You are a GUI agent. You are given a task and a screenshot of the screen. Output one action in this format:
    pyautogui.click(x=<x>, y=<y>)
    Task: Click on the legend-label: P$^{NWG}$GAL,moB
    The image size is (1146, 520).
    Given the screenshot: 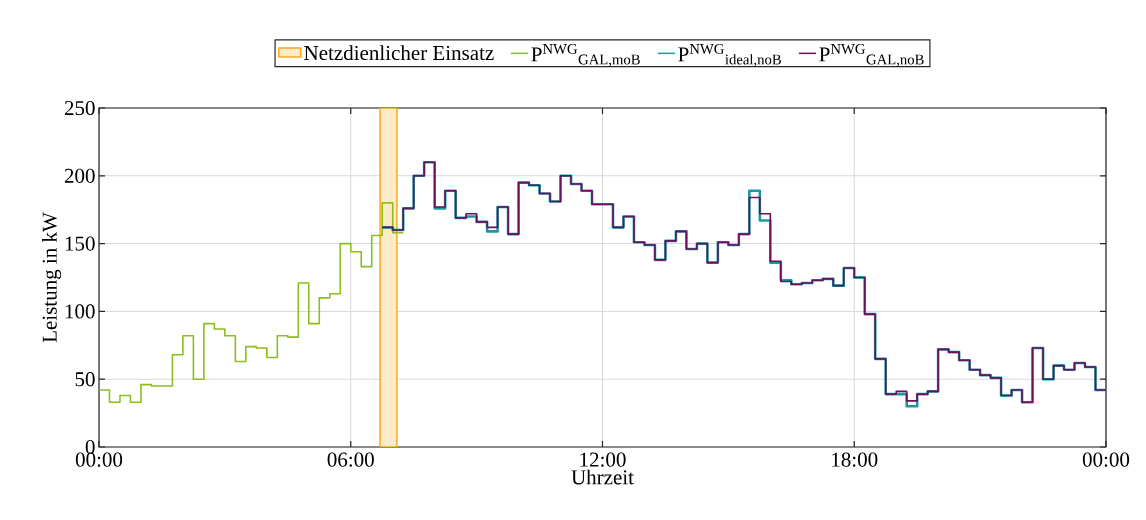 What is the action you would take?
    pyautogui.click(x=585, y=55)
    